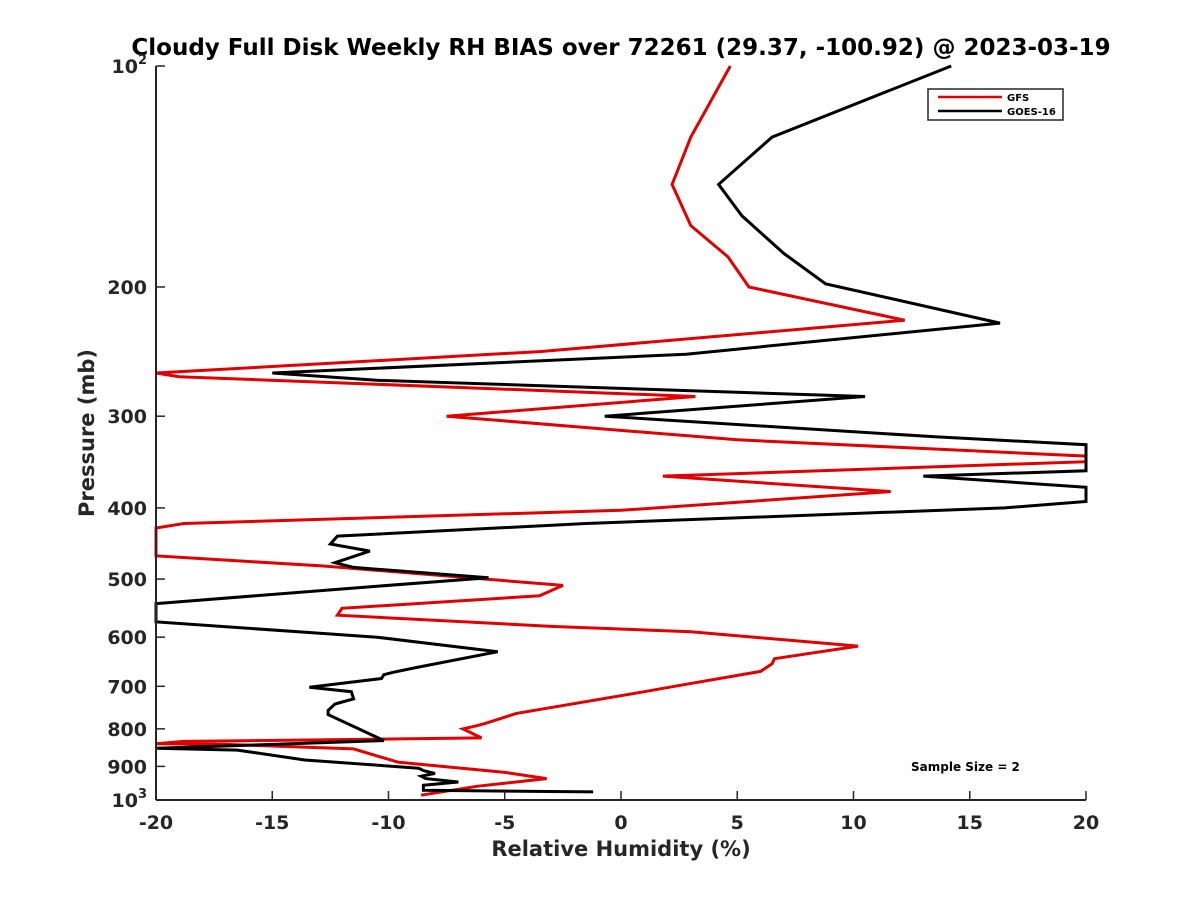 This screenshot has height=900, width=1200. Describe the element at coordinates (388, 823) in the screenshot. I see `x-tick-label: -10` at that location.